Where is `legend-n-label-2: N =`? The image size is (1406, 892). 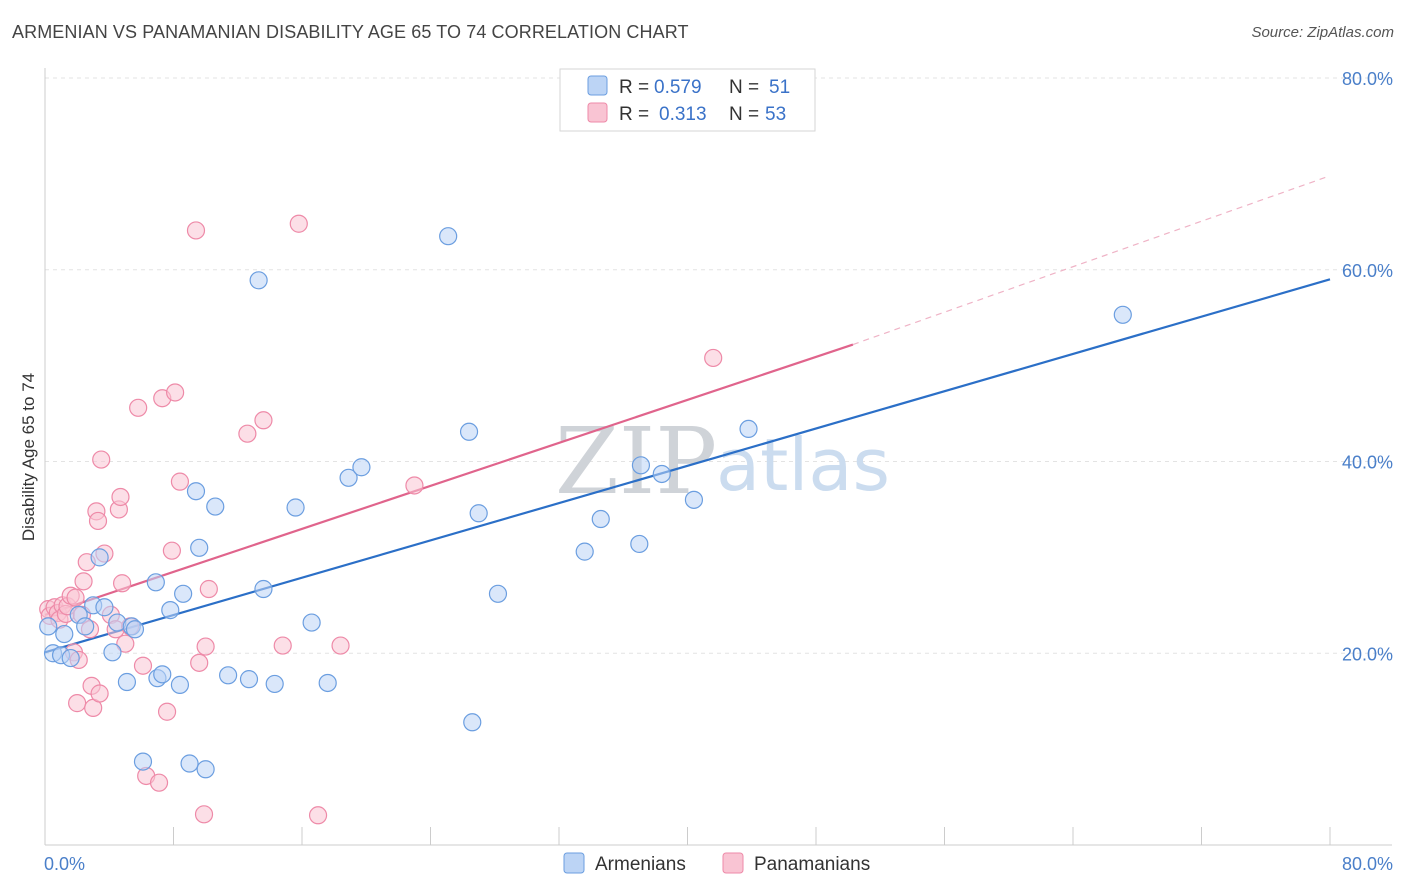 legend-n-label-2: N = is located at coordinates (744, 114).